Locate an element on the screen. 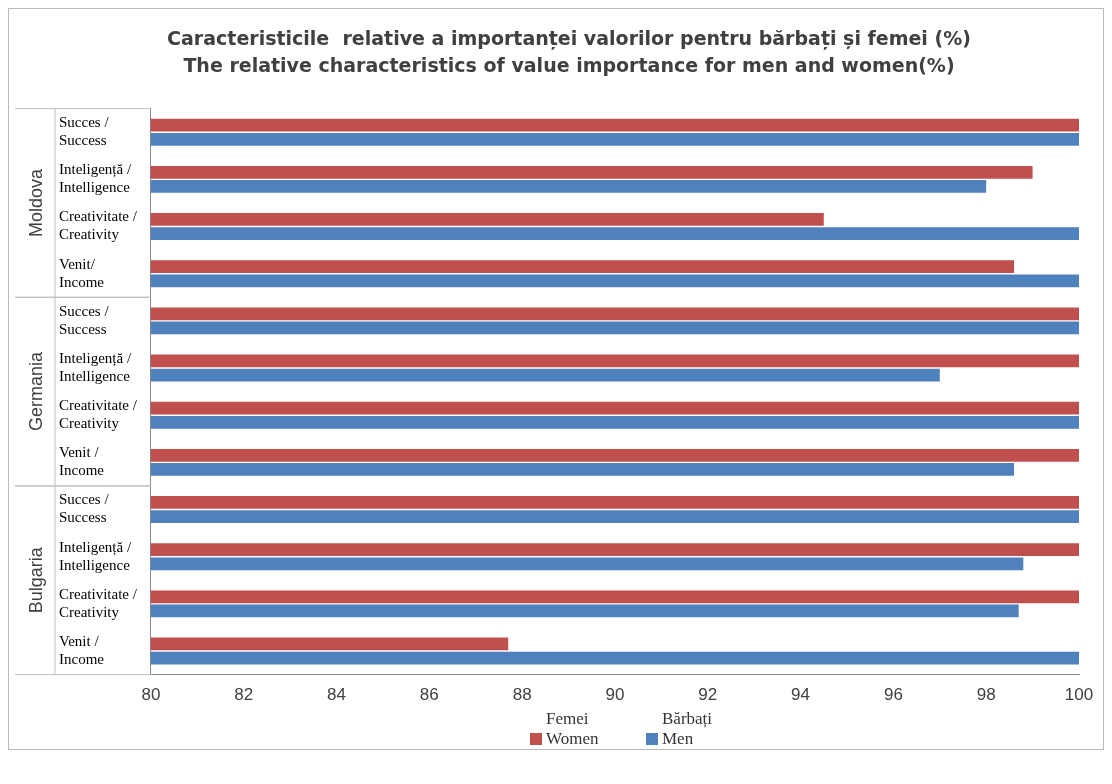 Image resolution: width=1112 pixels, height=784 pixels. x-tick-label: 82 is located at coordinates (244, 695).